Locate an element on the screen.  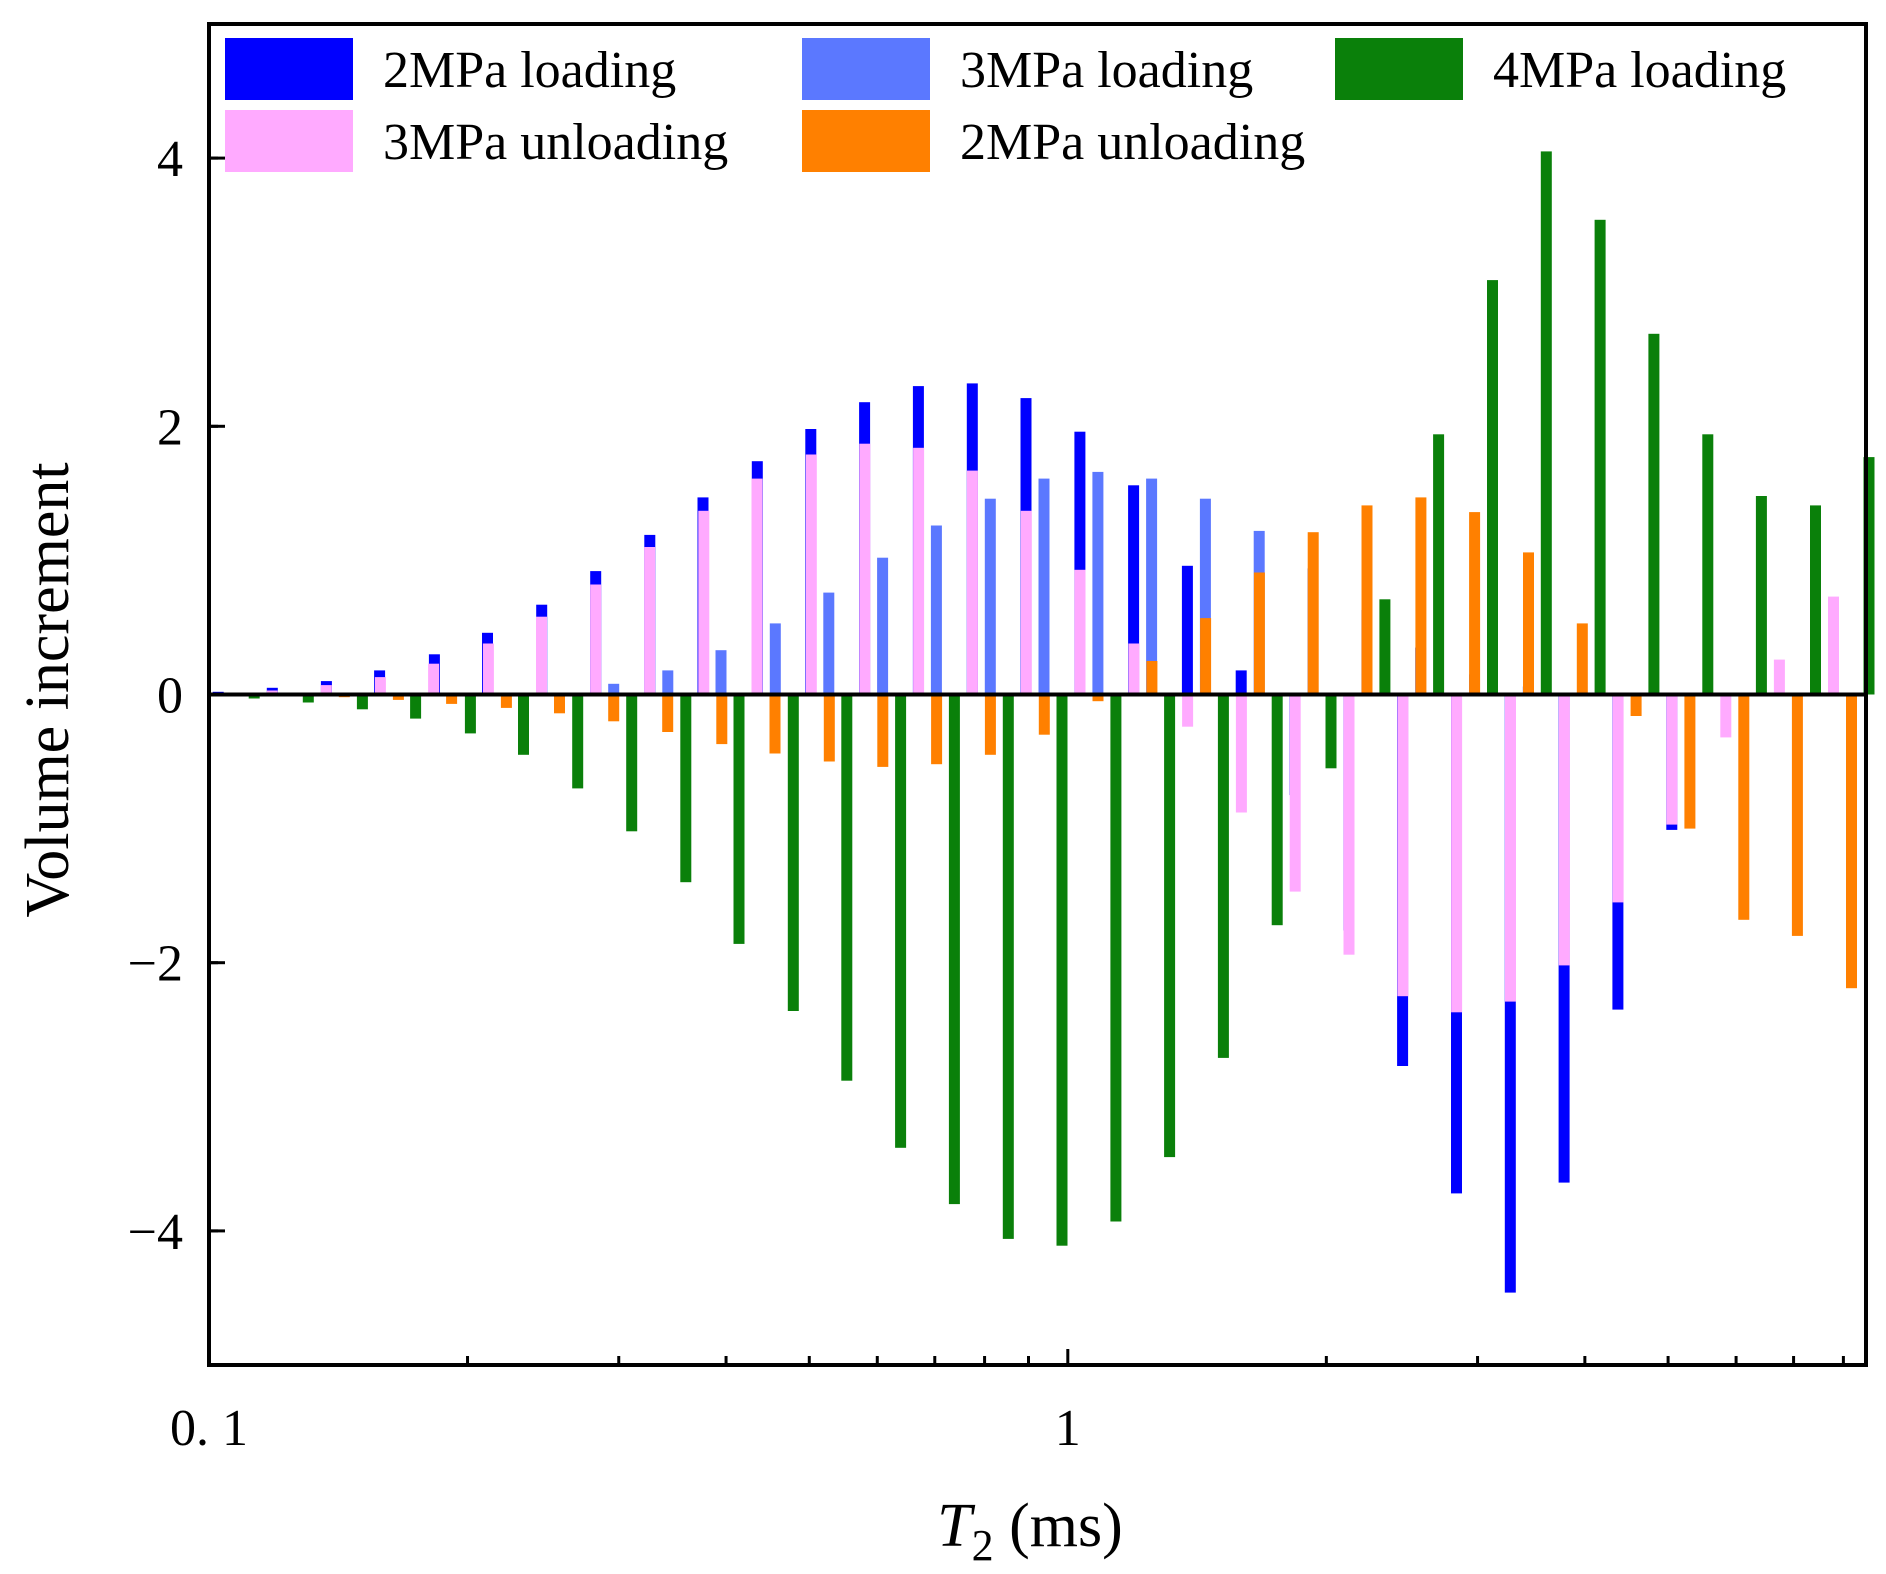
x-tick-label: 0. 1 is located at coordinates (209, 1428).